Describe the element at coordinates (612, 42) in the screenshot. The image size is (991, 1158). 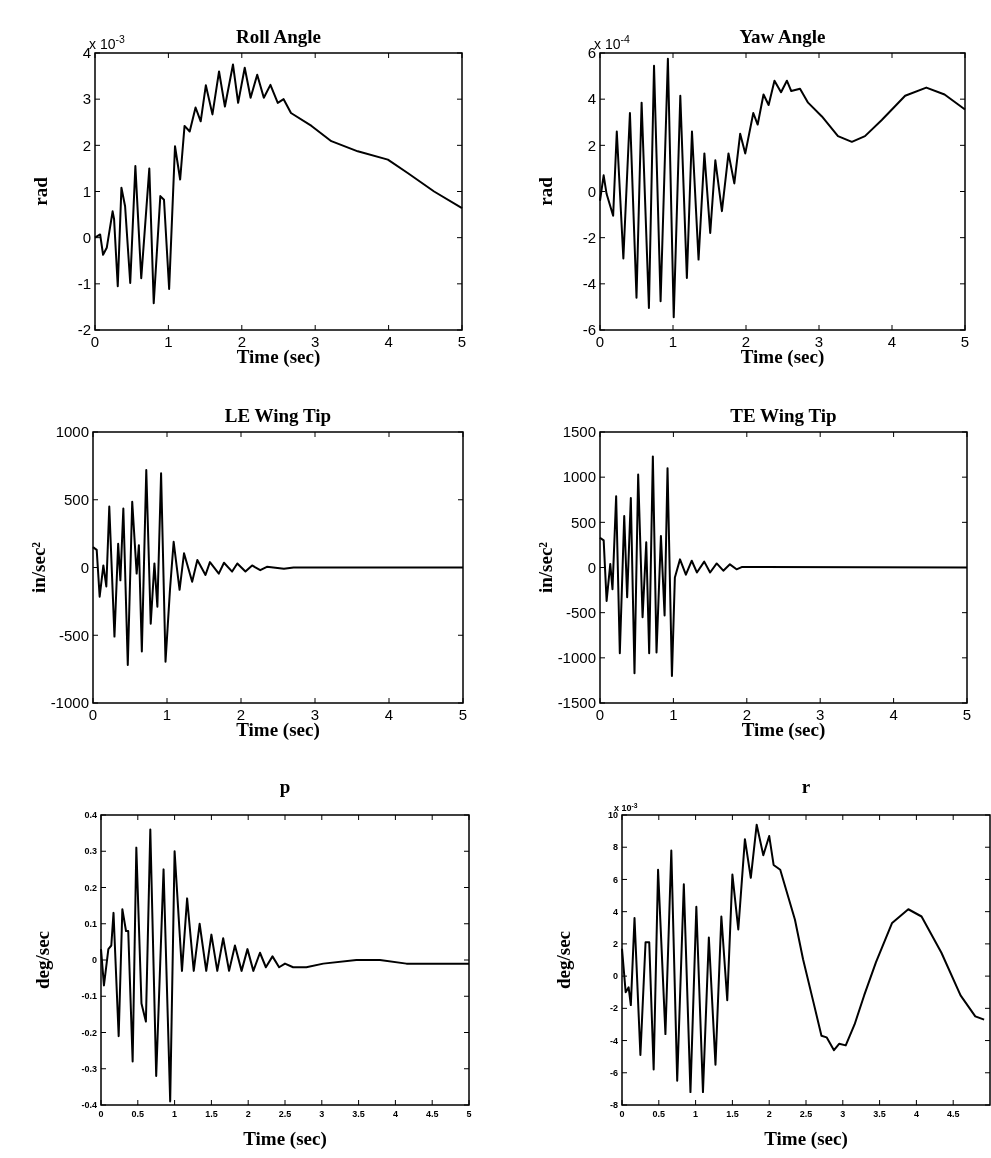
I see `text: x 10$^{-4}$` at that location.